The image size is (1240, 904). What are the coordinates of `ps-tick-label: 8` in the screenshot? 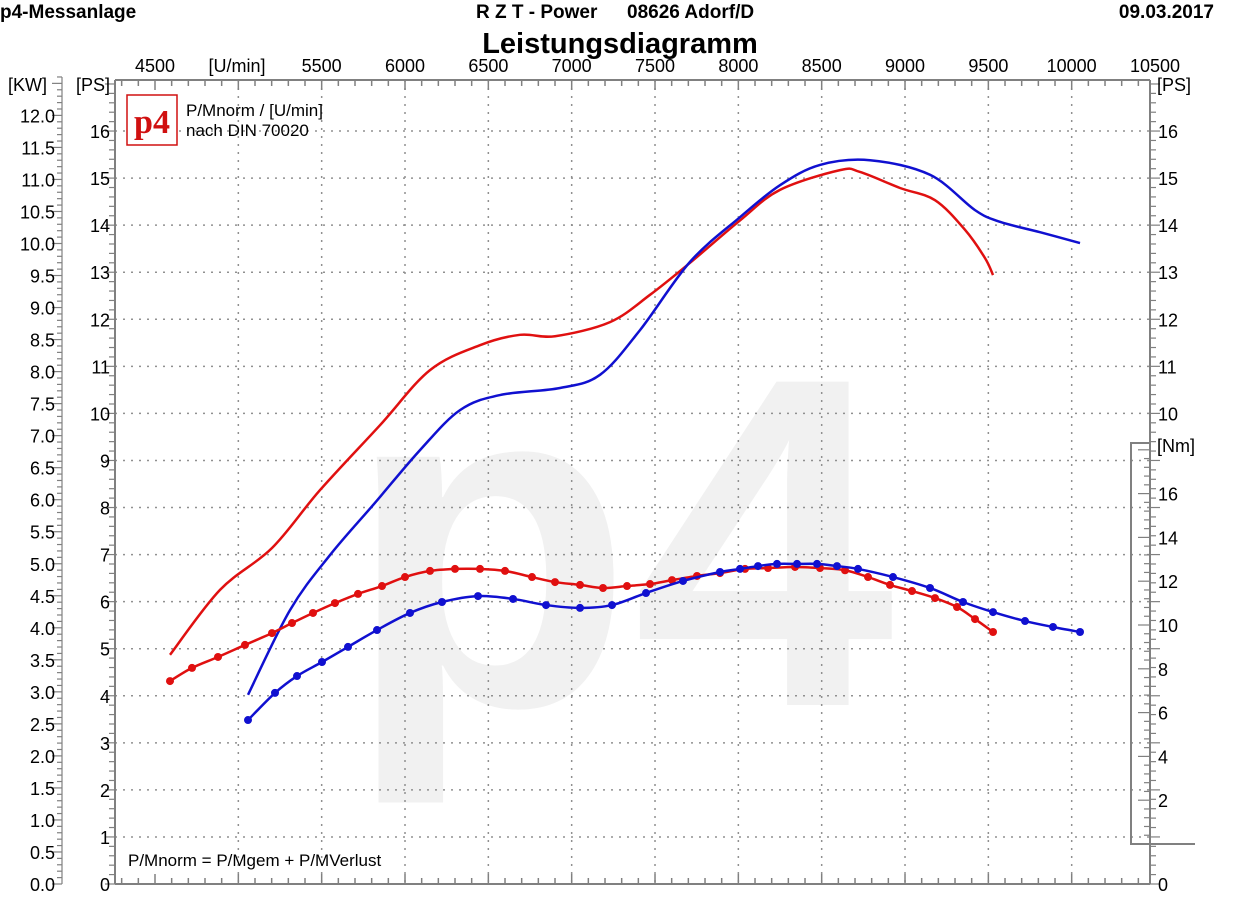 It's located at (105, 509).